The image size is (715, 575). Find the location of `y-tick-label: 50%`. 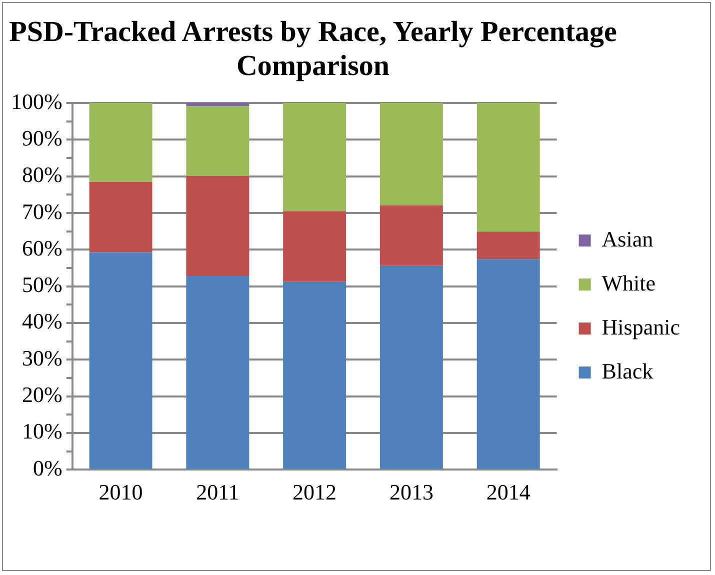

y-tick-label: 50% is located at coordinates (42, 285).